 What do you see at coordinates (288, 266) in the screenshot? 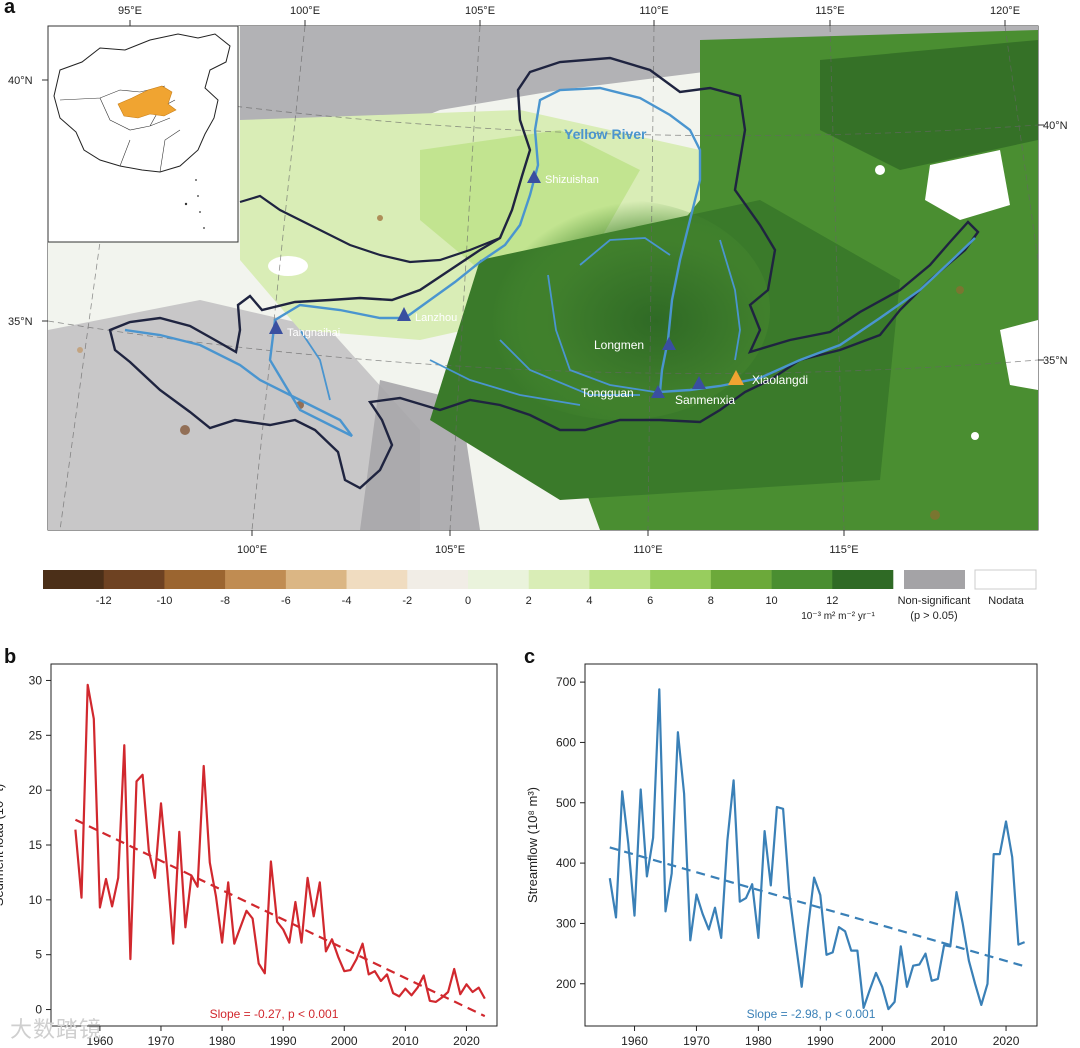
I see `nodata-lake` at bounding box center [288, 266].